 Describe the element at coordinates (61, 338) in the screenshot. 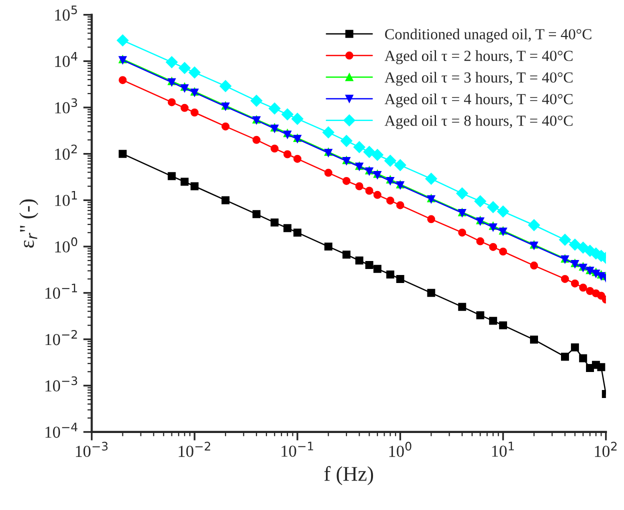

I see `y-tick-label: 10$^{−2}$` at that location.